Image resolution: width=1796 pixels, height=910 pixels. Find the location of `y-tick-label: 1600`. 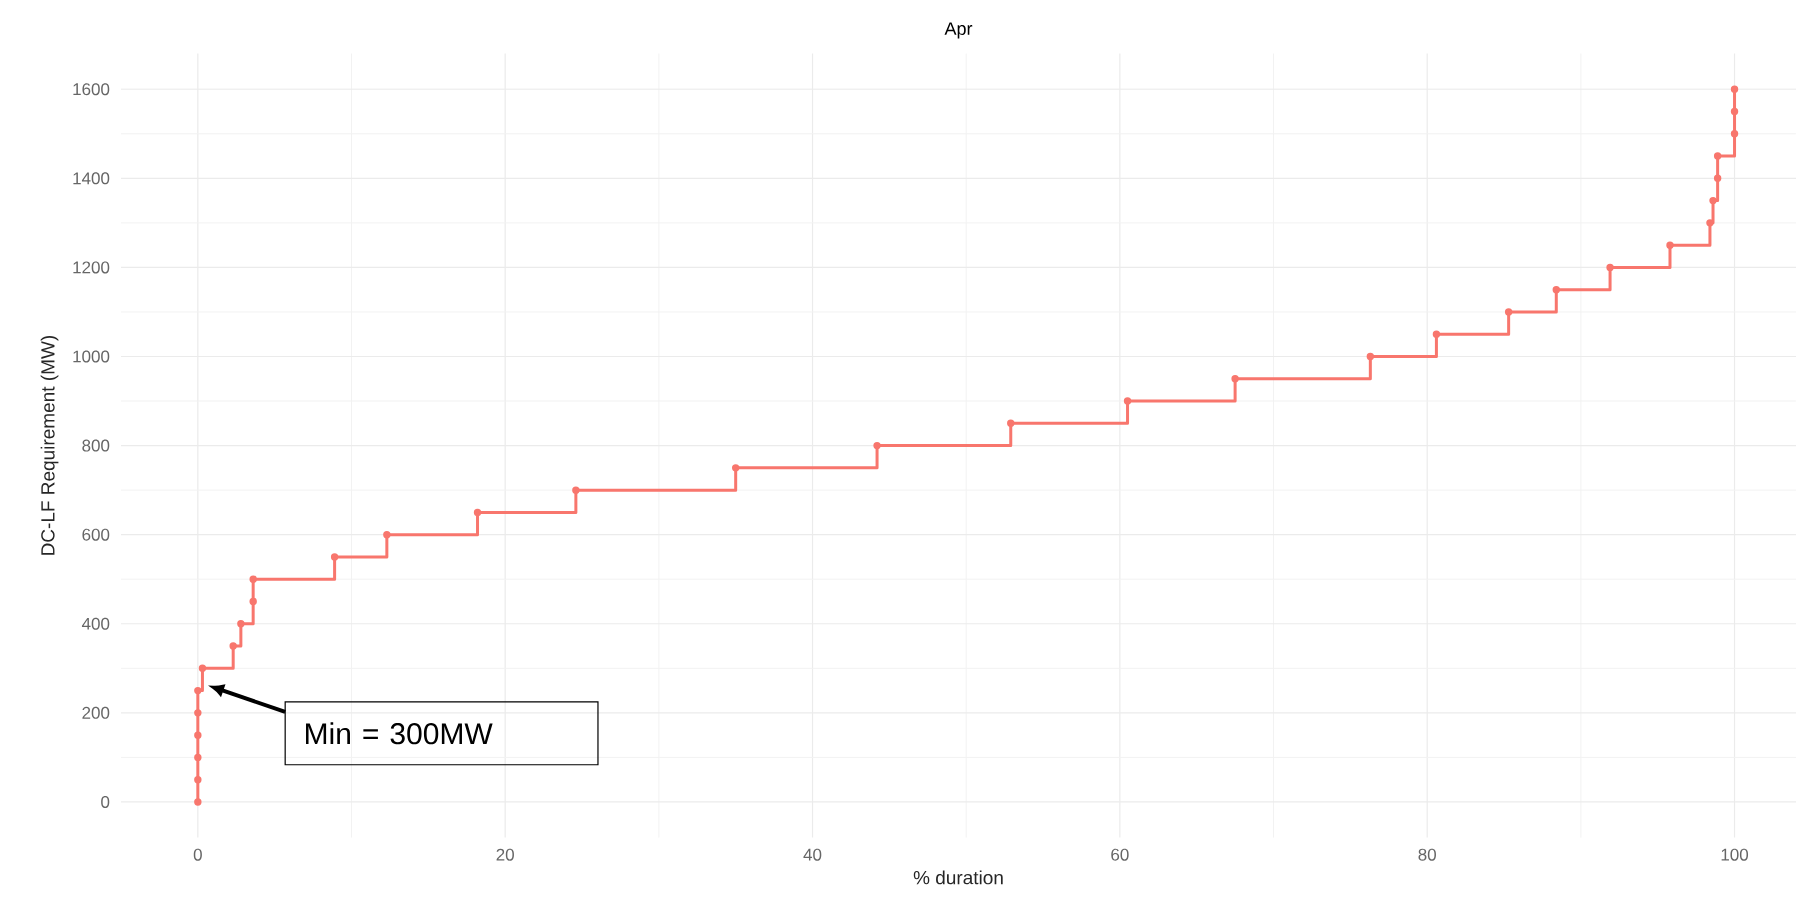

y-tick-label: 1600 is located at coordinates (91, 89).